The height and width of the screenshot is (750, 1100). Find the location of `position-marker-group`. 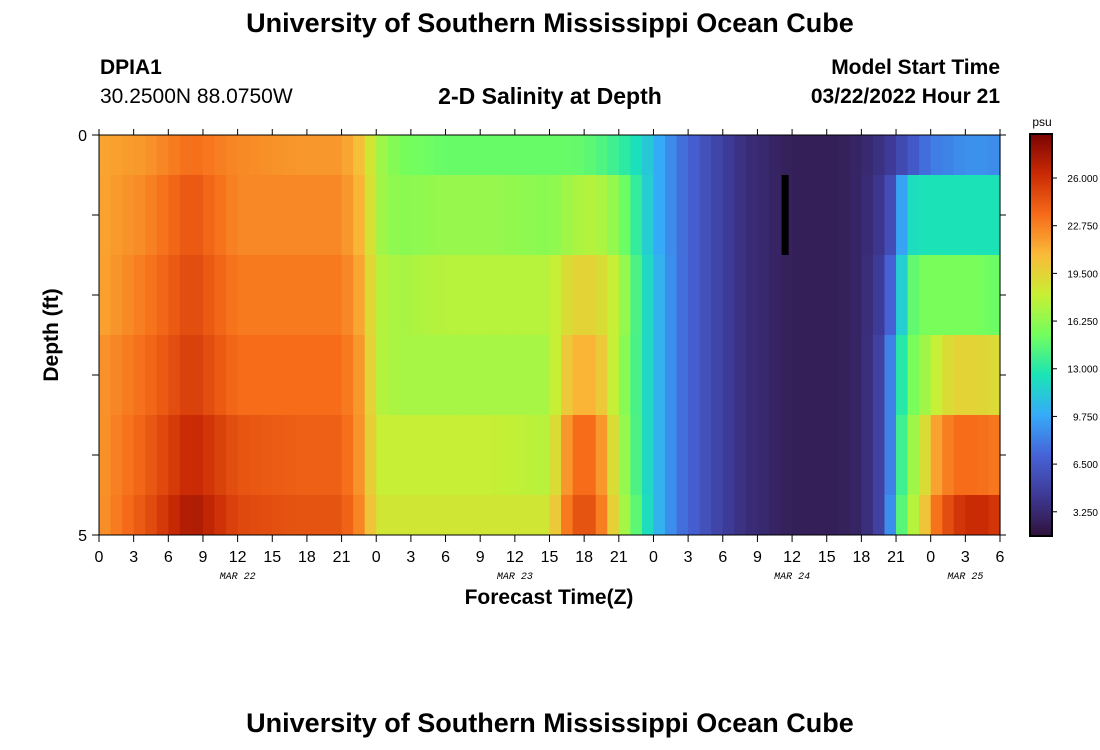

position-marker-group is located at coordinates (785, 215).